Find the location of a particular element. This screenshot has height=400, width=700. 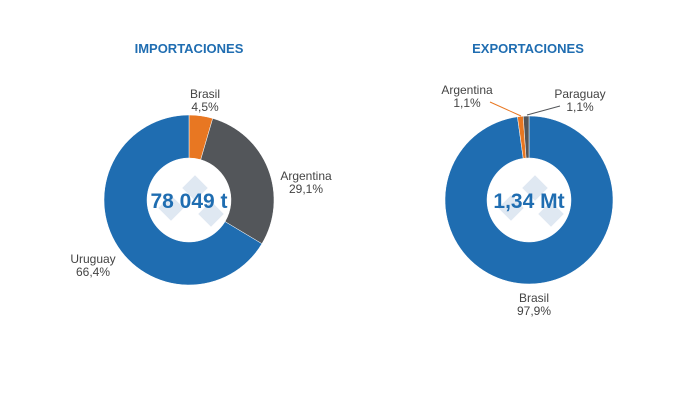

imports-title: IMPORTACIONES is located at coordinates (189, 48).